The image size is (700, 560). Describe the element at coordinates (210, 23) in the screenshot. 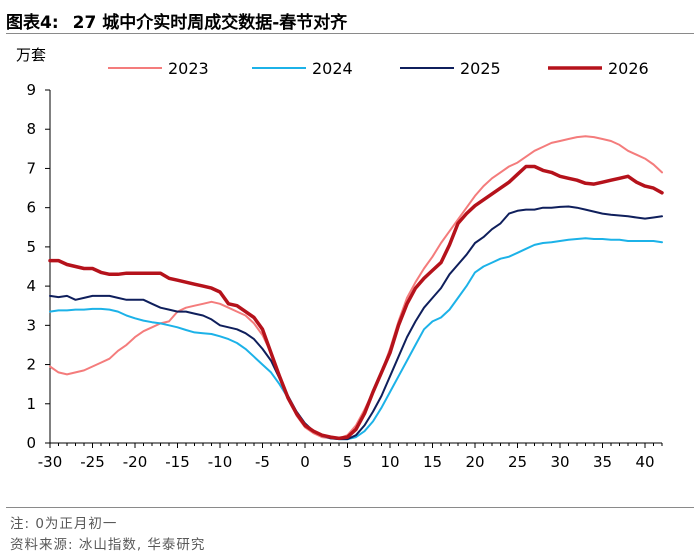

I see `figure-title-text: 27 城中介实时周成交数据-春节对齐` at that location.